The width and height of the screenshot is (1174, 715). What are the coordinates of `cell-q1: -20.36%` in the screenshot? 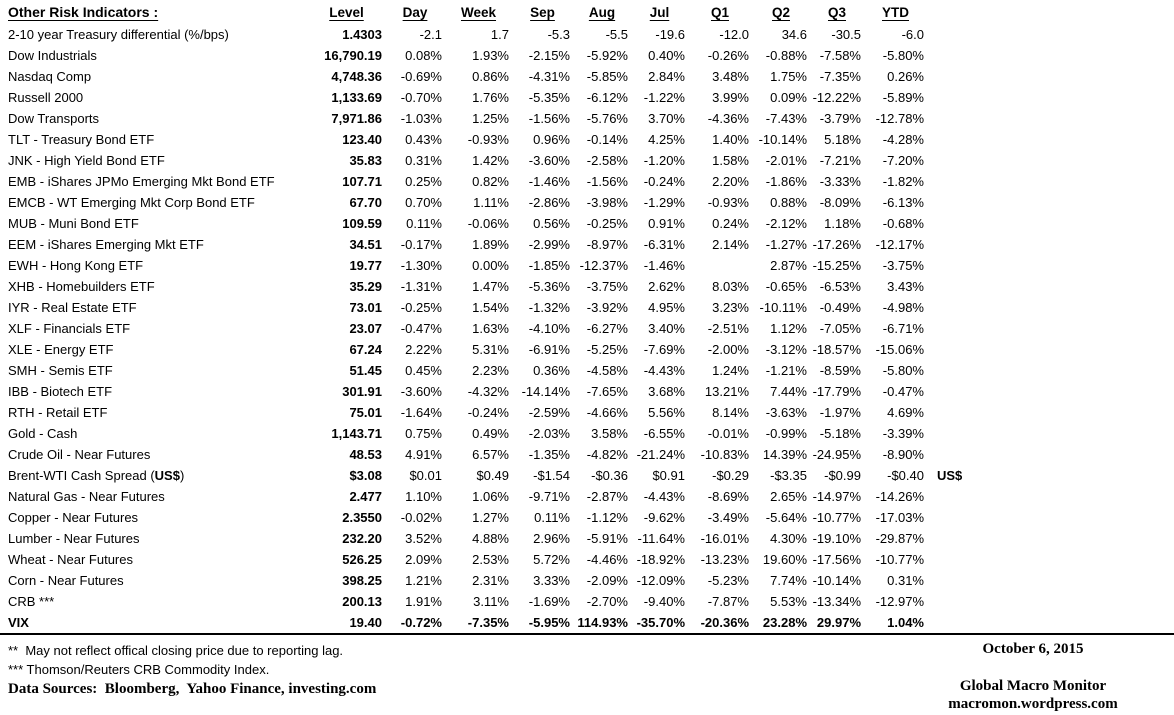 It's located at (724, 622).